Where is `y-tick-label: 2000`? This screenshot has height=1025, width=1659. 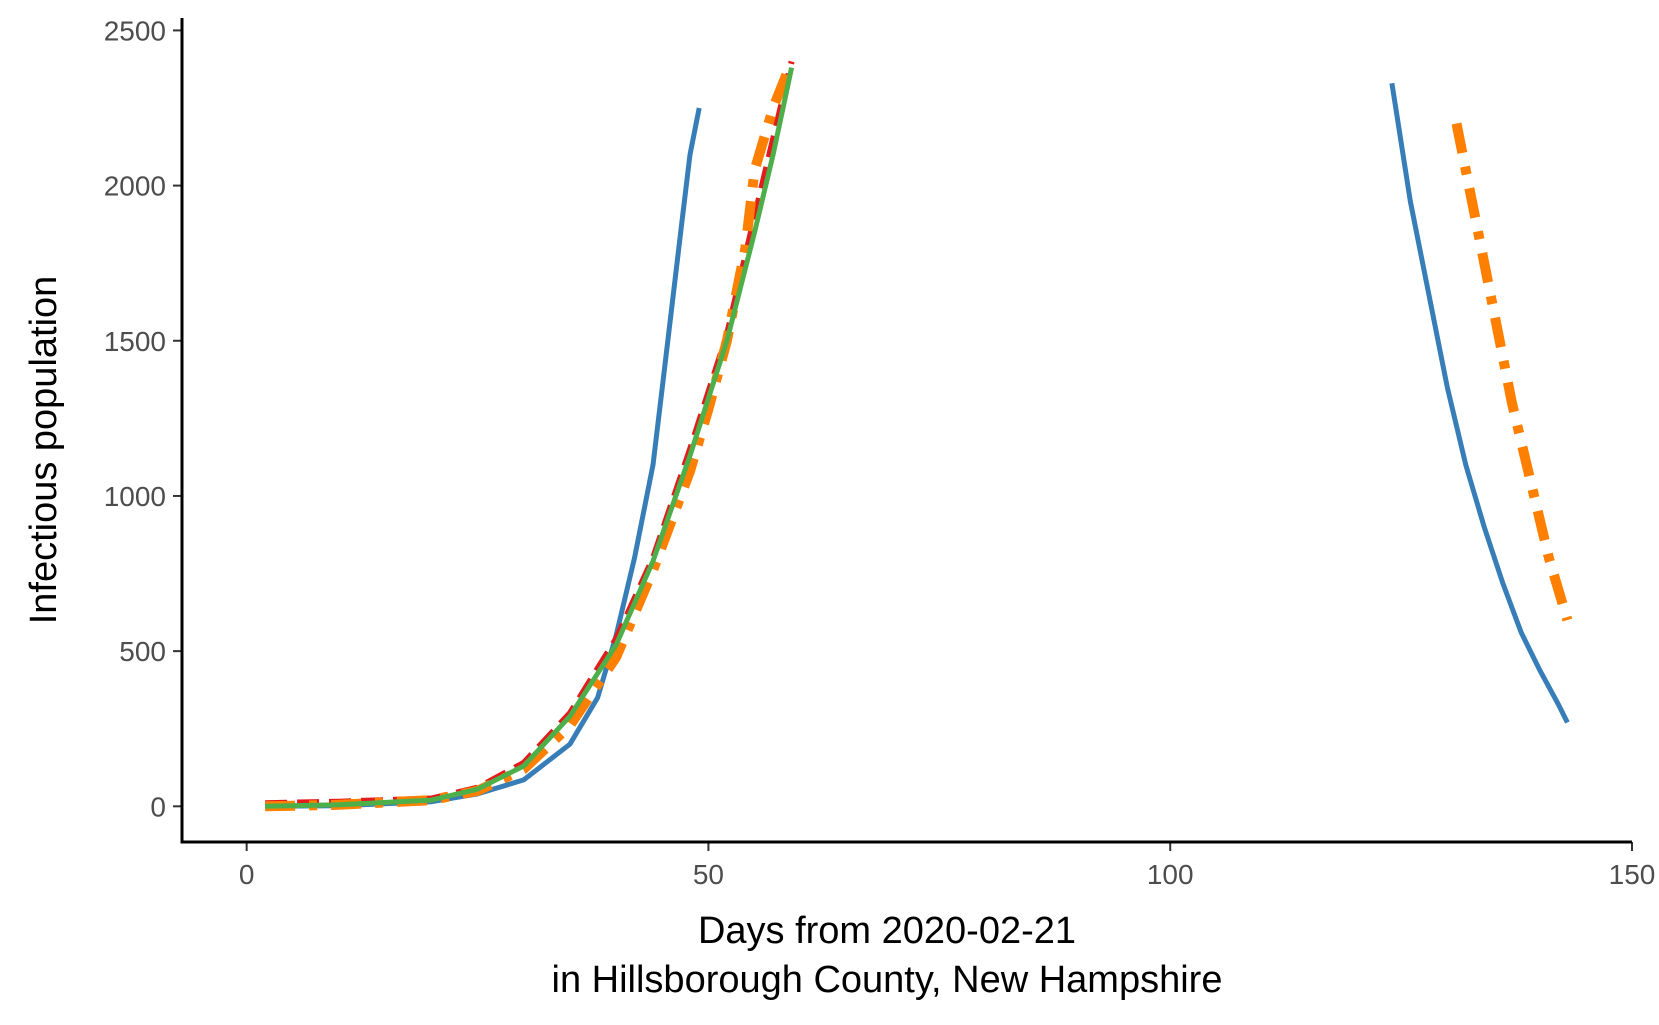 y-tick-label: 2000 is located at coordinates (135, 186).